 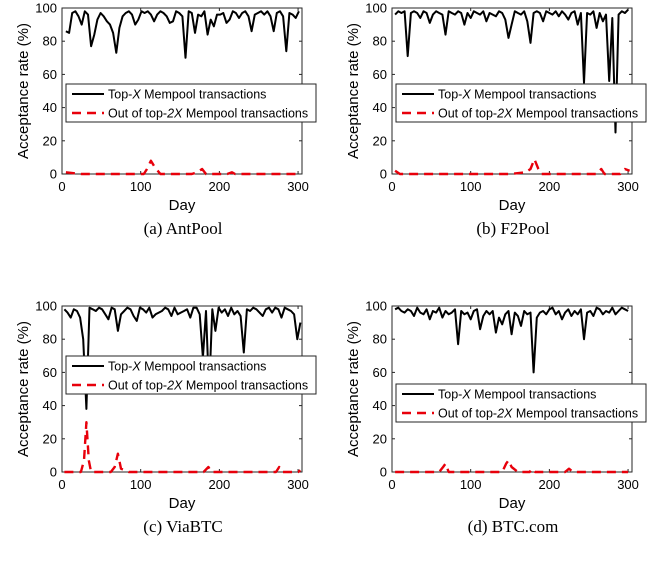 What do you see at coordinates (512, 228) in the screenshot?
I see `subplot-caption: (b) F2Pool` at bounding box center [512, 228].